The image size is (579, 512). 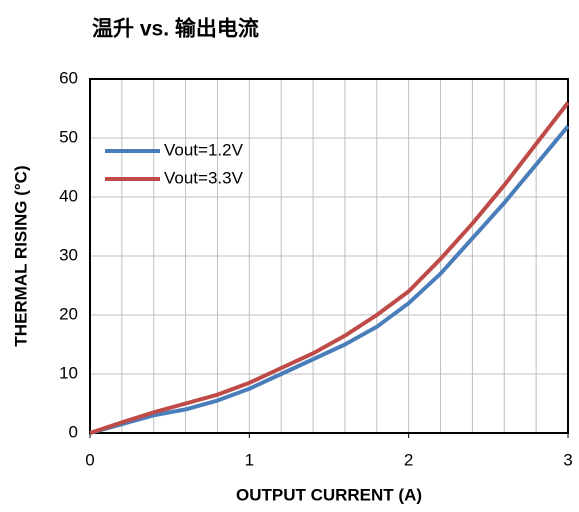 I want to click on x-tick-label: 2, so click(x=408, y=459).